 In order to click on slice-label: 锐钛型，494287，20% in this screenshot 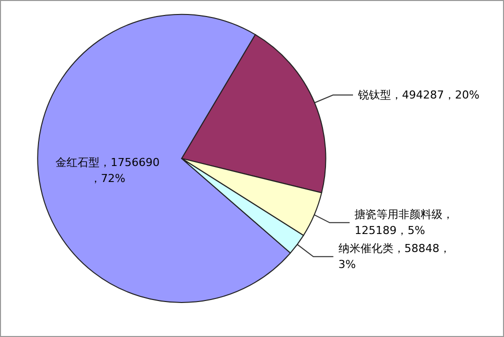, I will do `click(418, 95)`.